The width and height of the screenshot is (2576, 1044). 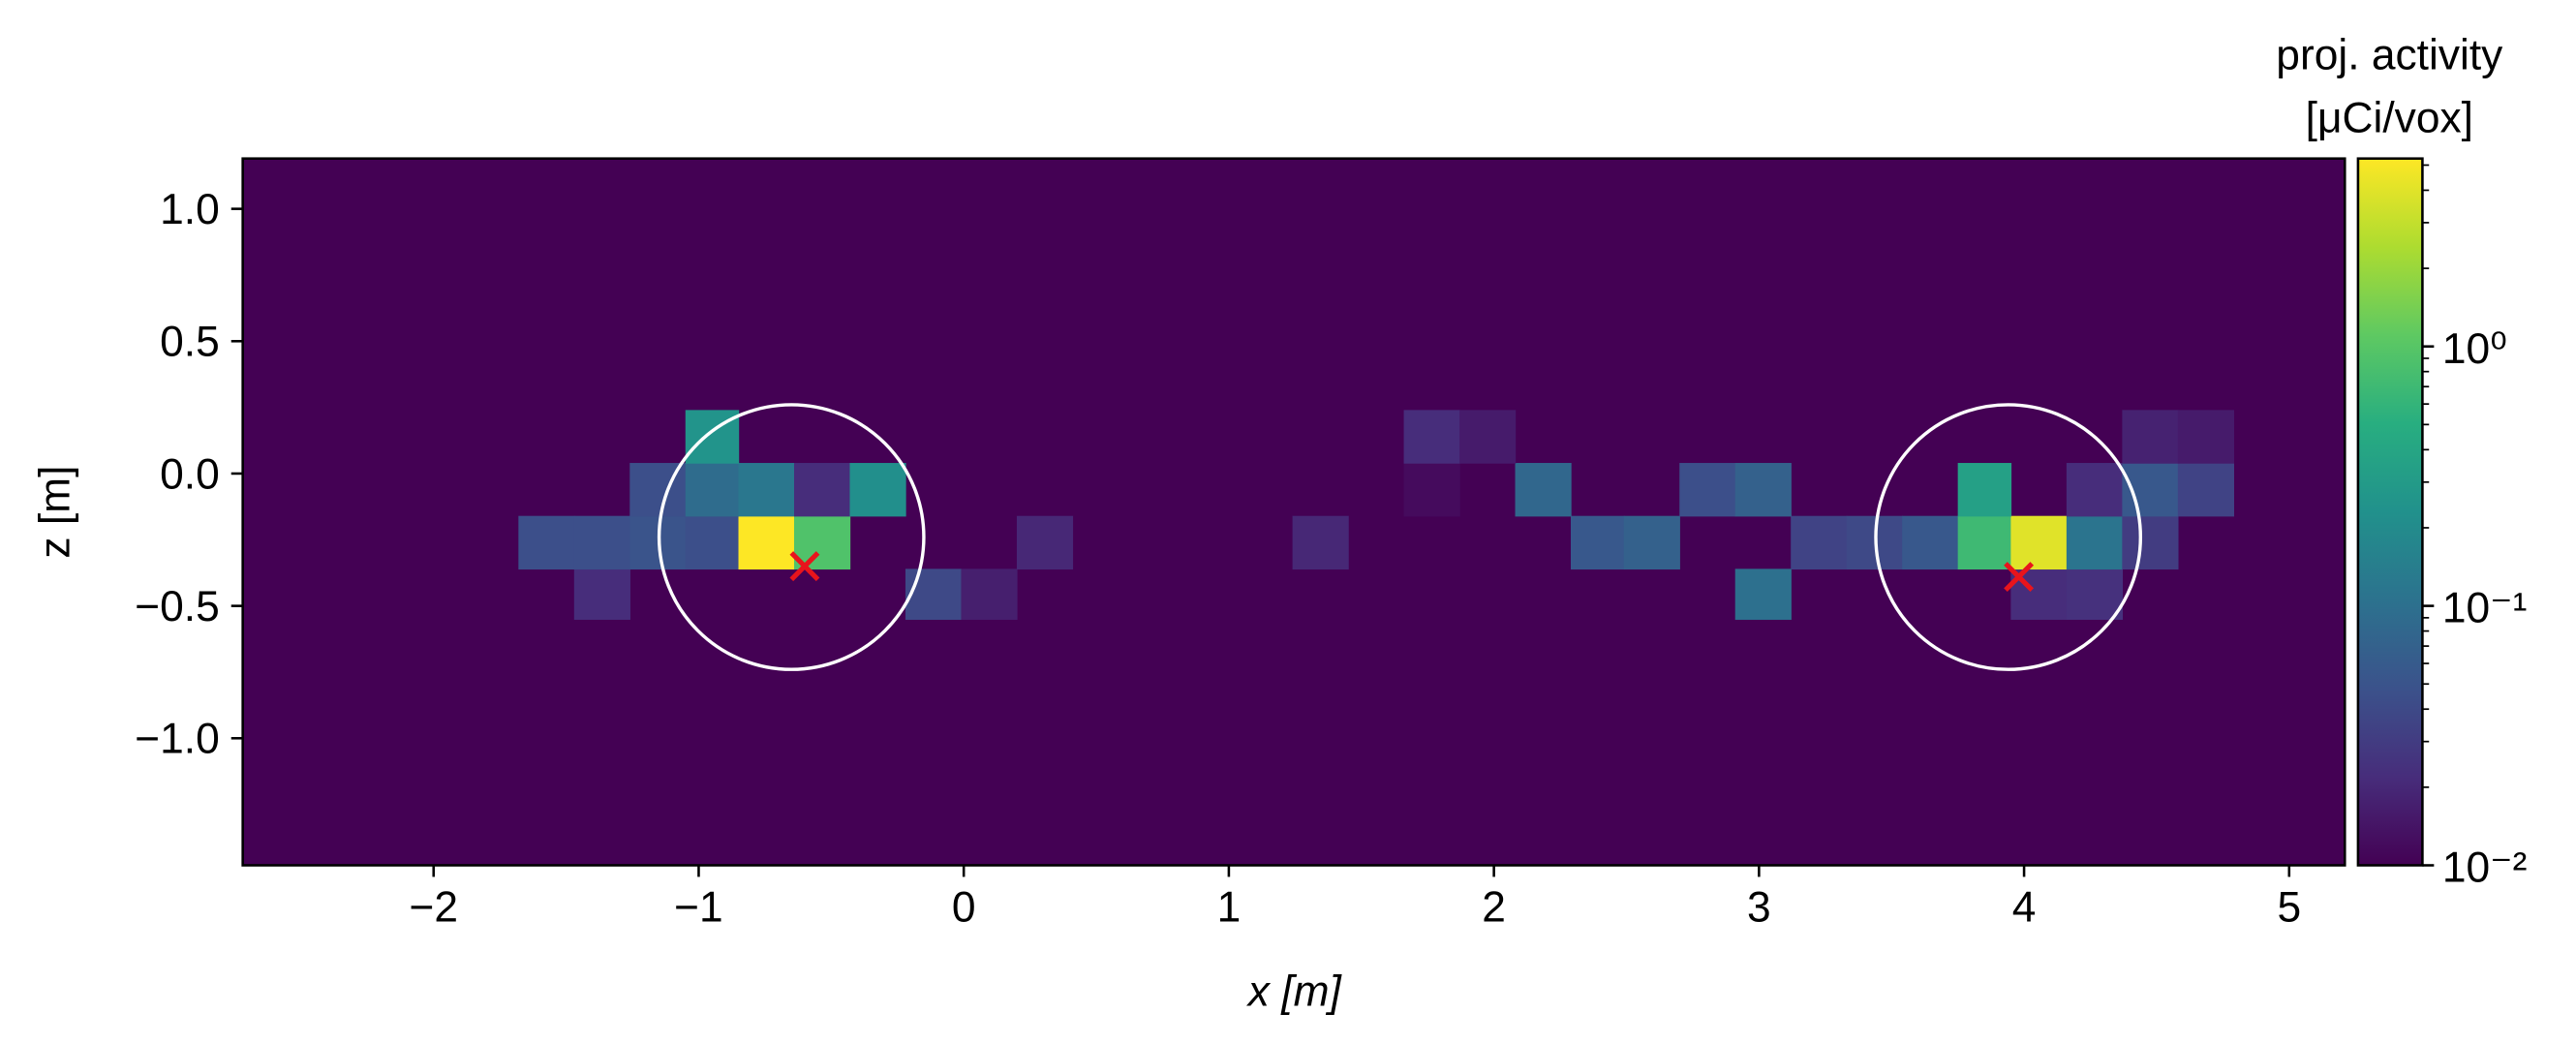 I want to click on y-tick-label: 1.0, so click(x=190, y=210).